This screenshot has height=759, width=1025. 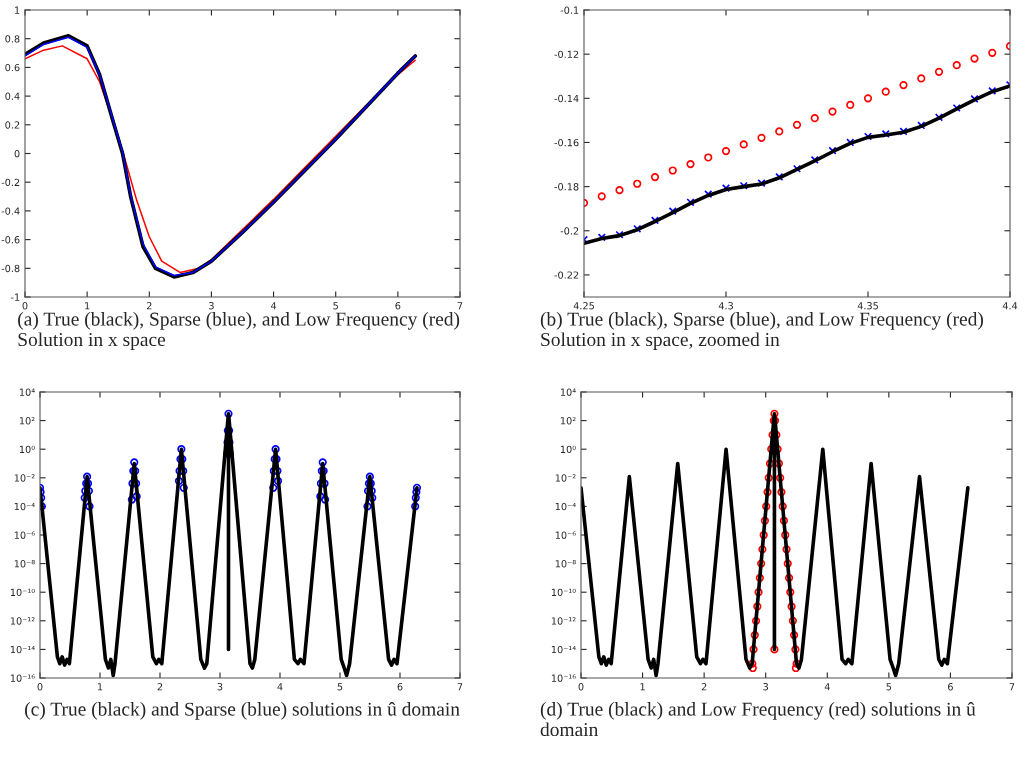 I want to click on y-tick-label: -0.18, so click(x=566, y=187).